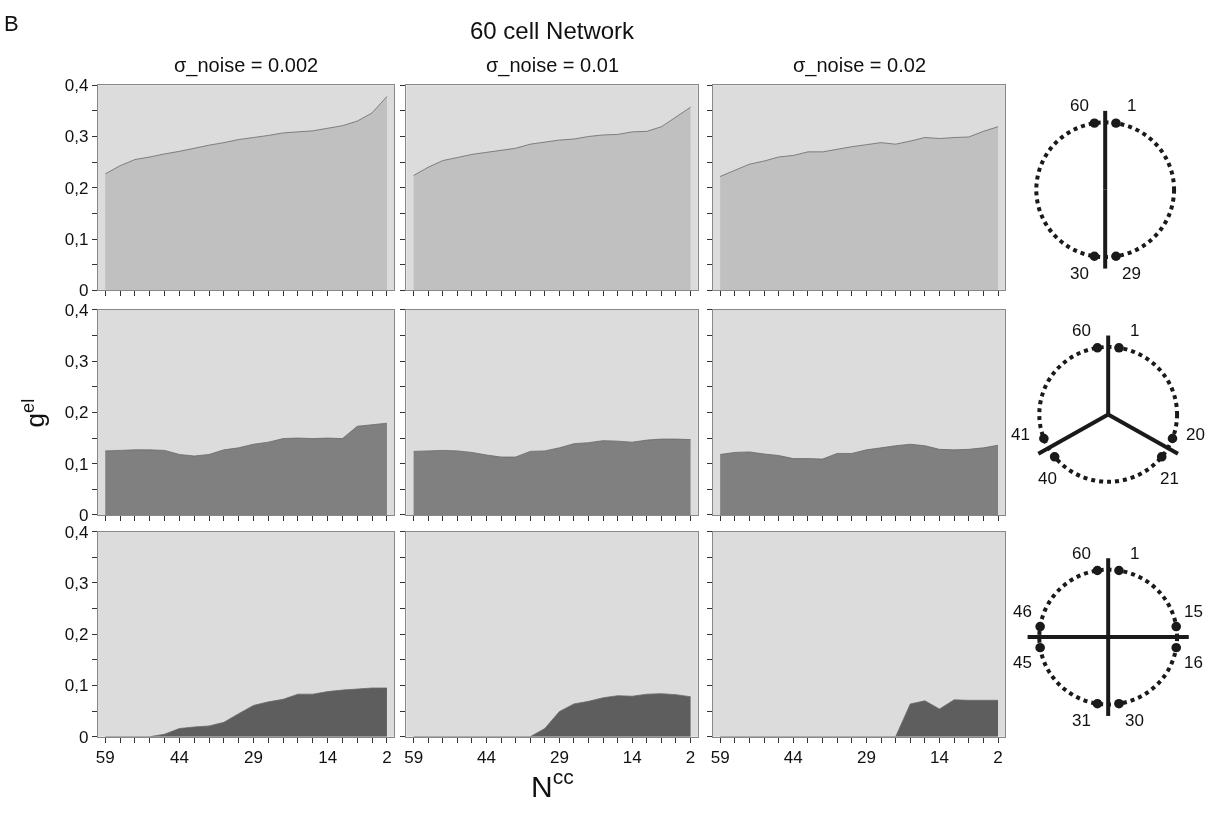 Image resolution: width=1219 pixels, height=820 pixels. Describe the element at coordinates (1022, 611) in the screenshot. I see `text: 46` at that location.